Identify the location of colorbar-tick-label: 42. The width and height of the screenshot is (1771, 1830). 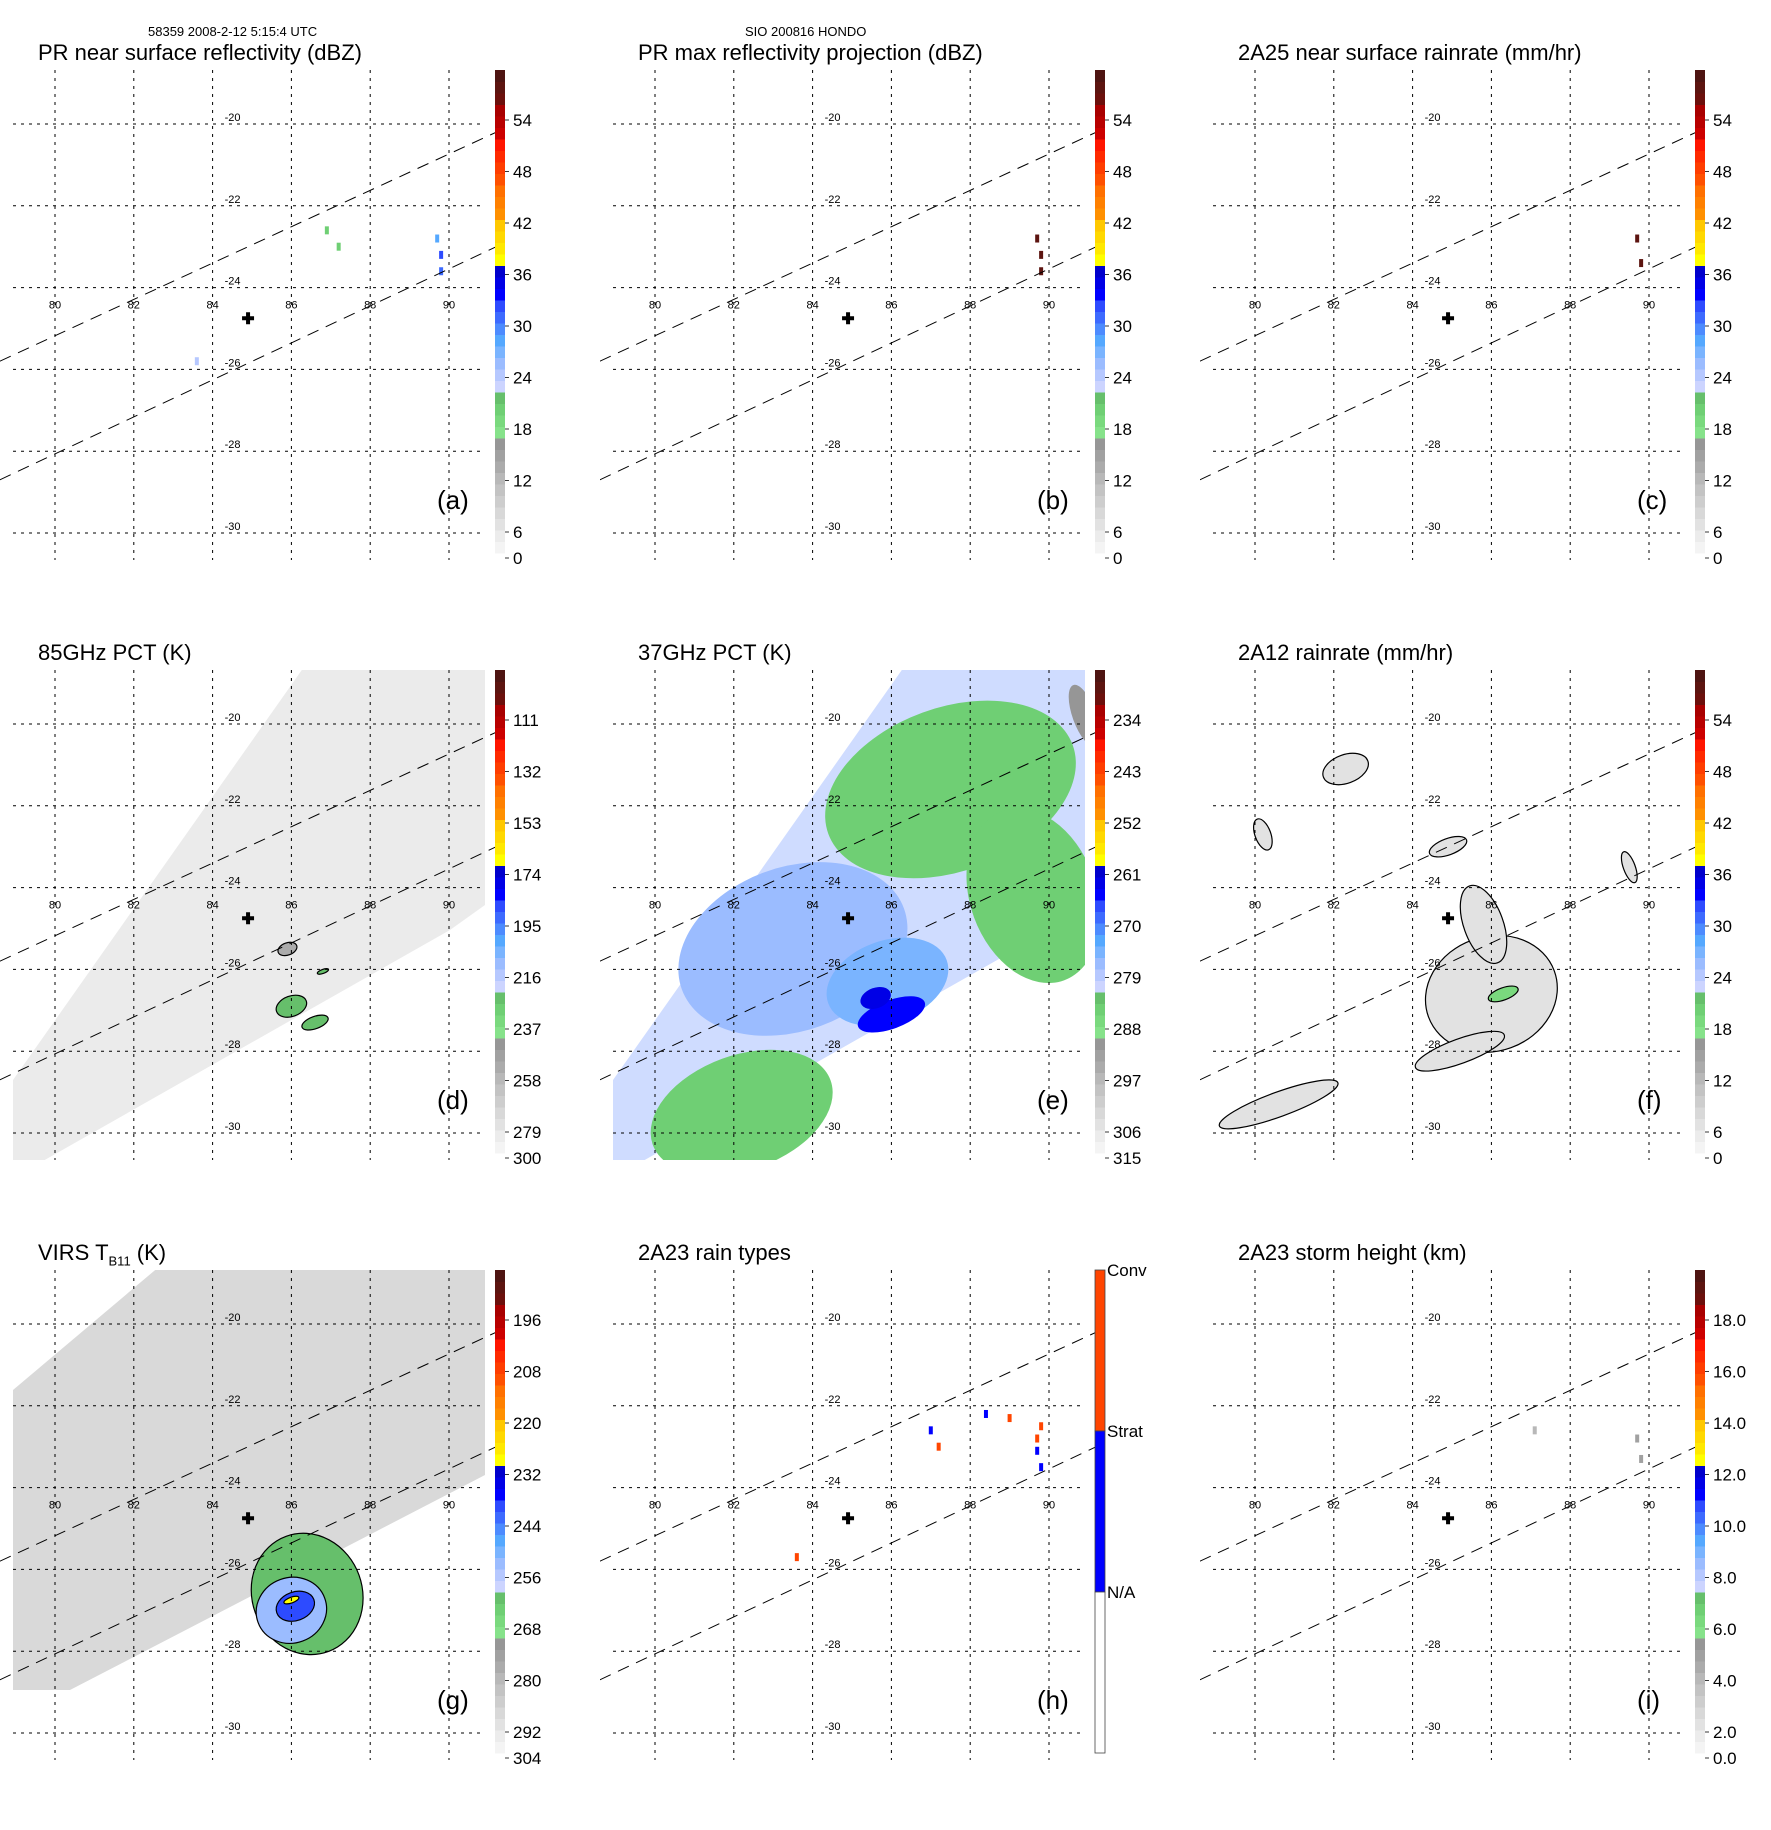
(1122, 223).